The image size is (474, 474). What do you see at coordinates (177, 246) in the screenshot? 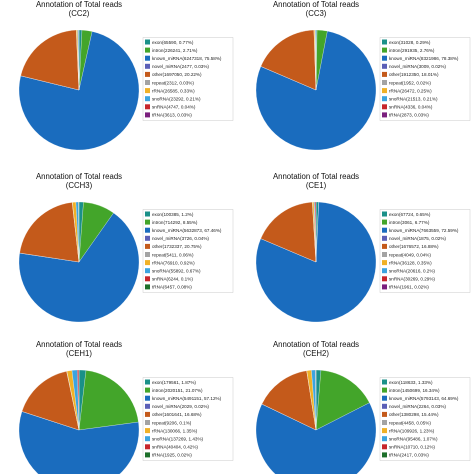
I see `legend-entry: other(1732337, 20.75%)` at bounding box center [177, 246].